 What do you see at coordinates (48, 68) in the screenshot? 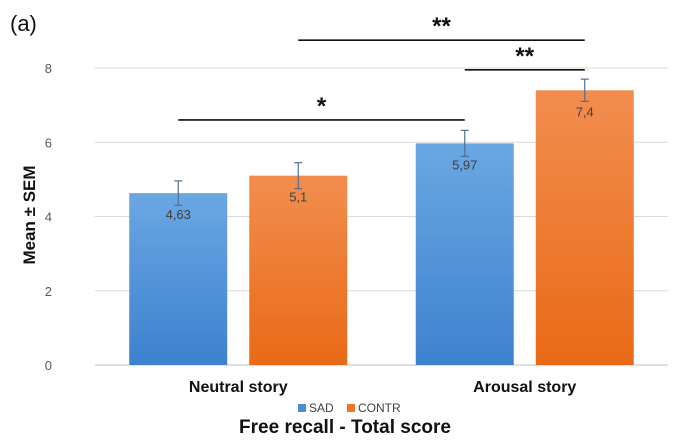
I see `y-tick-label: 8` at bounding box center [48, 68].